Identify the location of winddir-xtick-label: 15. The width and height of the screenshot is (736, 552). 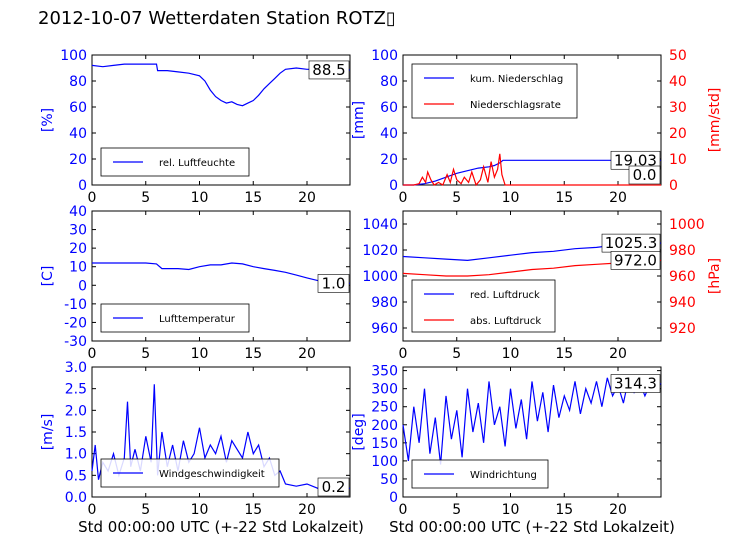
(564, 510).